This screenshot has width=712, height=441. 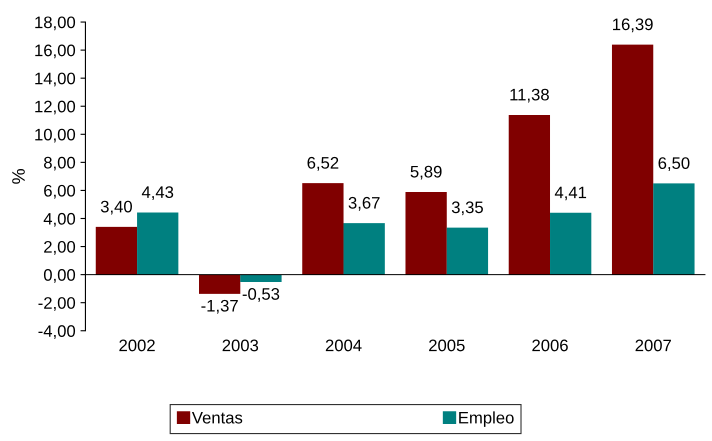 What do you see at coordinates (217, 418) in the screenshot?
I see `legend-label: Ventas` at bounding box center [217, 418].